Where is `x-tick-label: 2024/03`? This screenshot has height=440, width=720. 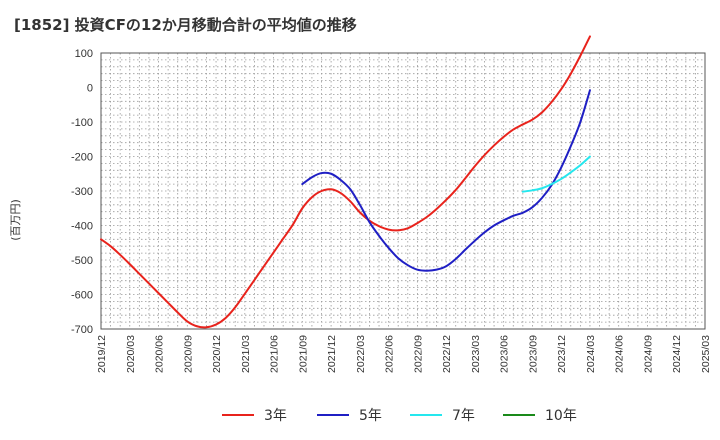
x-tick-label: 2024/03 is located at coordinates (591, 354).